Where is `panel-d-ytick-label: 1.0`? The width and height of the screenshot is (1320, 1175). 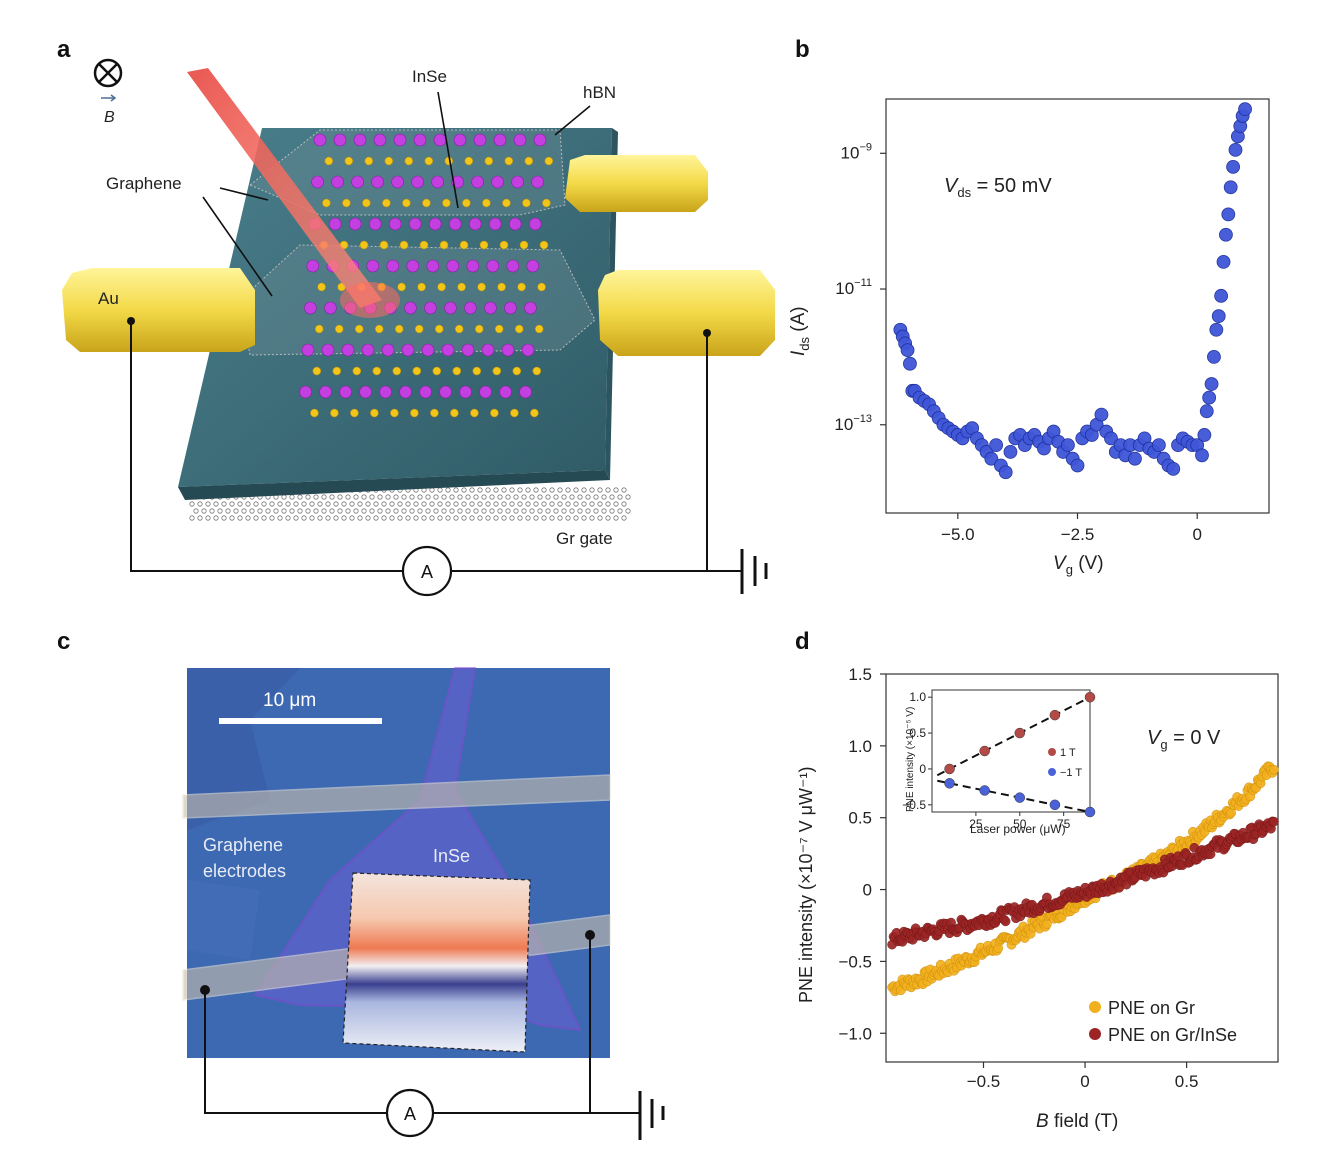 panel-d-ytick-label: 1.0 is located at coordinates (860, 746).